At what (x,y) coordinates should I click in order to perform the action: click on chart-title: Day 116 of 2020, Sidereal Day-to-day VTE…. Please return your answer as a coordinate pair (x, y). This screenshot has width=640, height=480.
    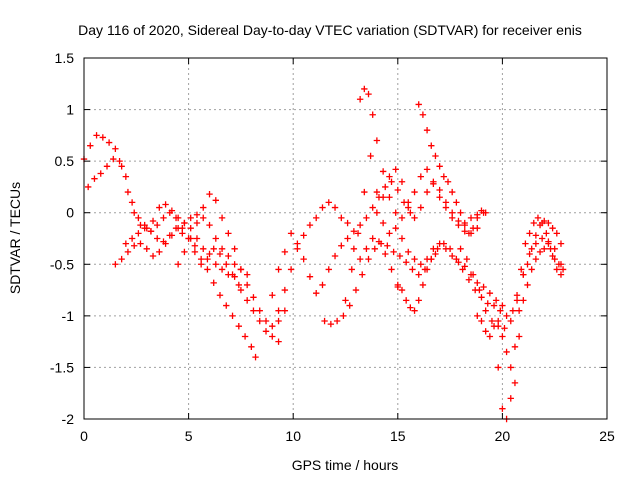
    Looking at the image, I should click on (330, 30).